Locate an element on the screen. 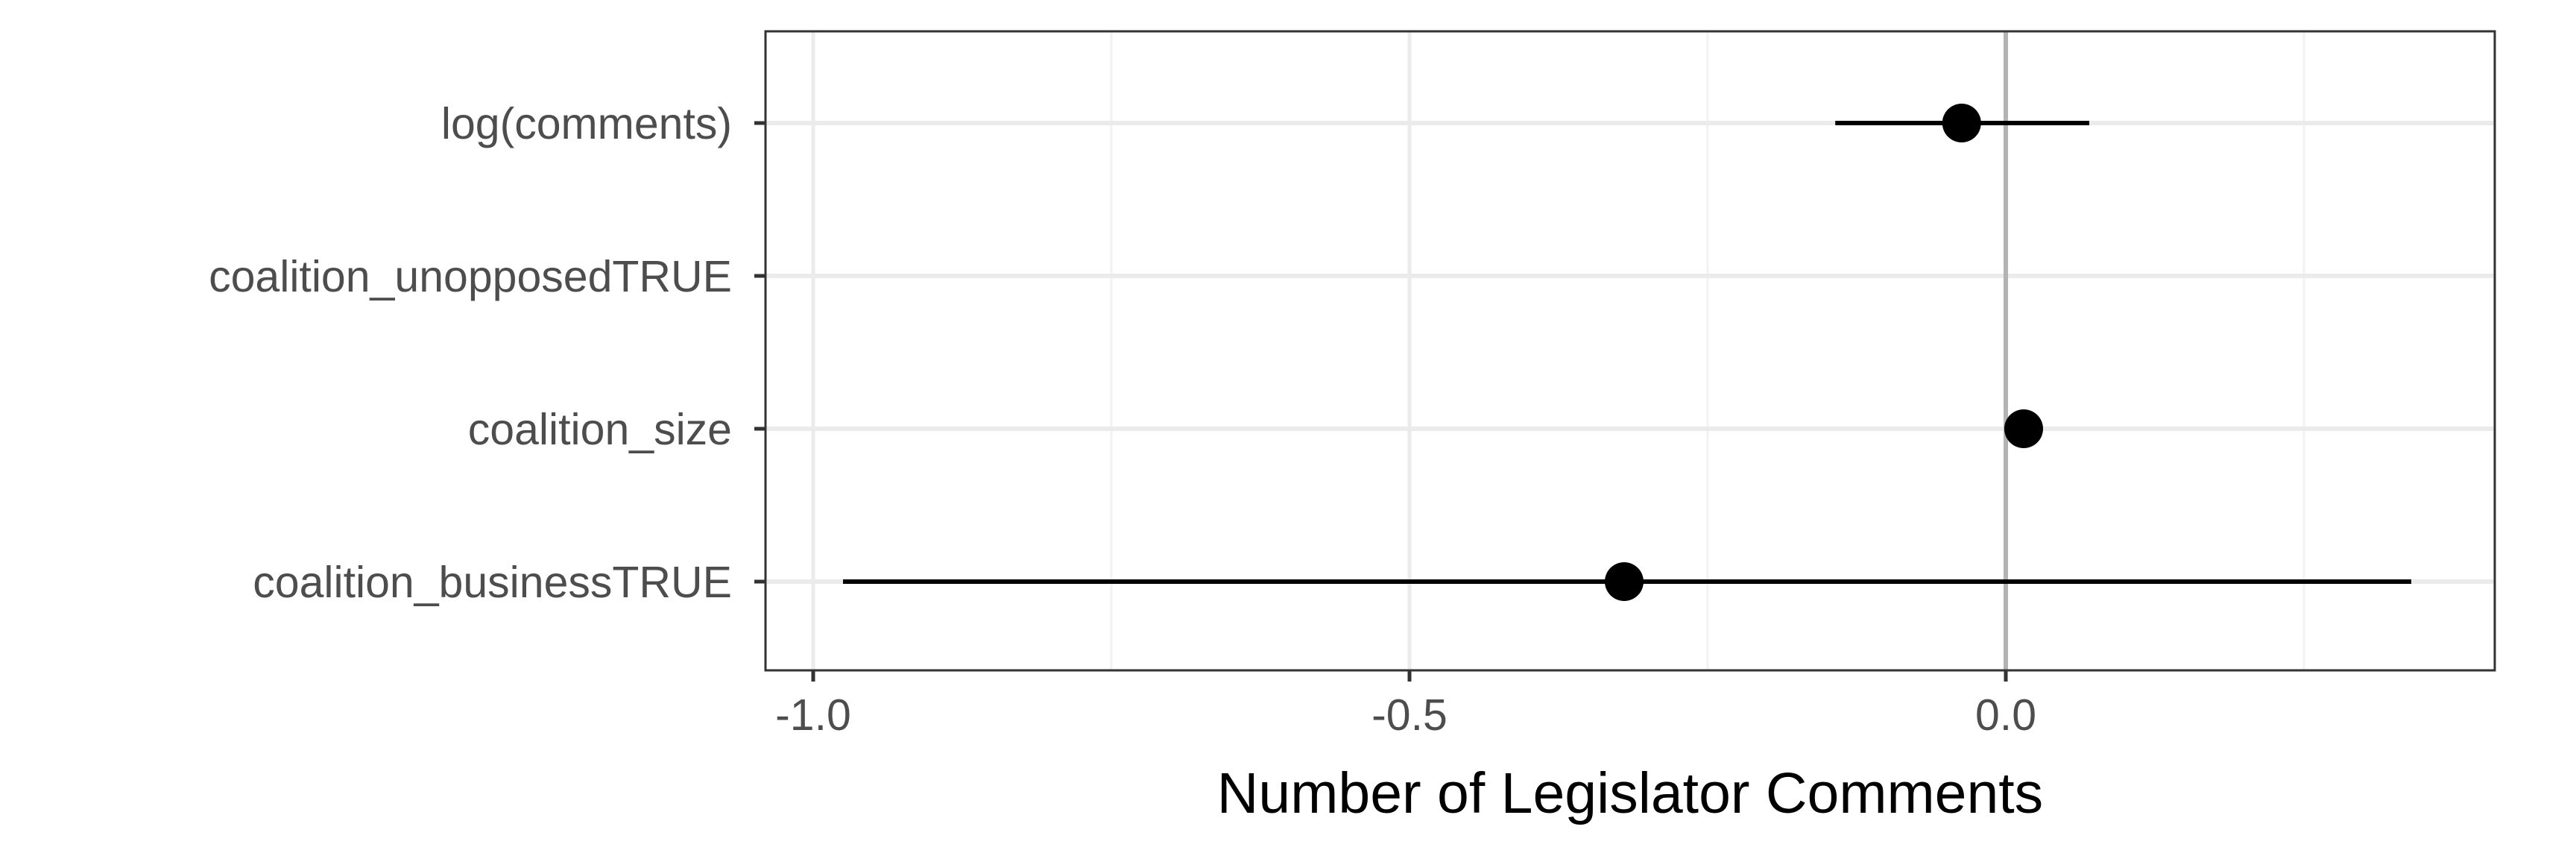  y-tick-label: coalition_businessTRUE is located at coordinates (493, 582).